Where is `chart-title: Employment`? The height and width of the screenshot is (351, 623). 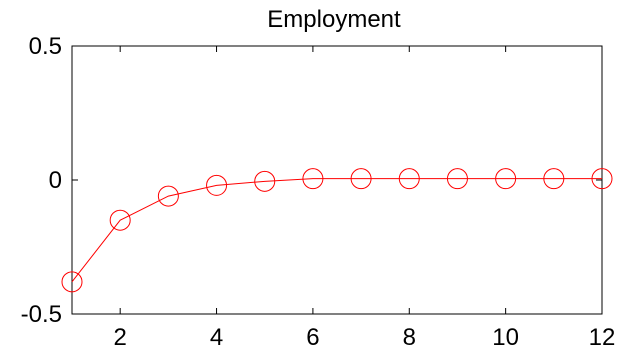 chart-title: Employment is located at coordinates (334, 19).